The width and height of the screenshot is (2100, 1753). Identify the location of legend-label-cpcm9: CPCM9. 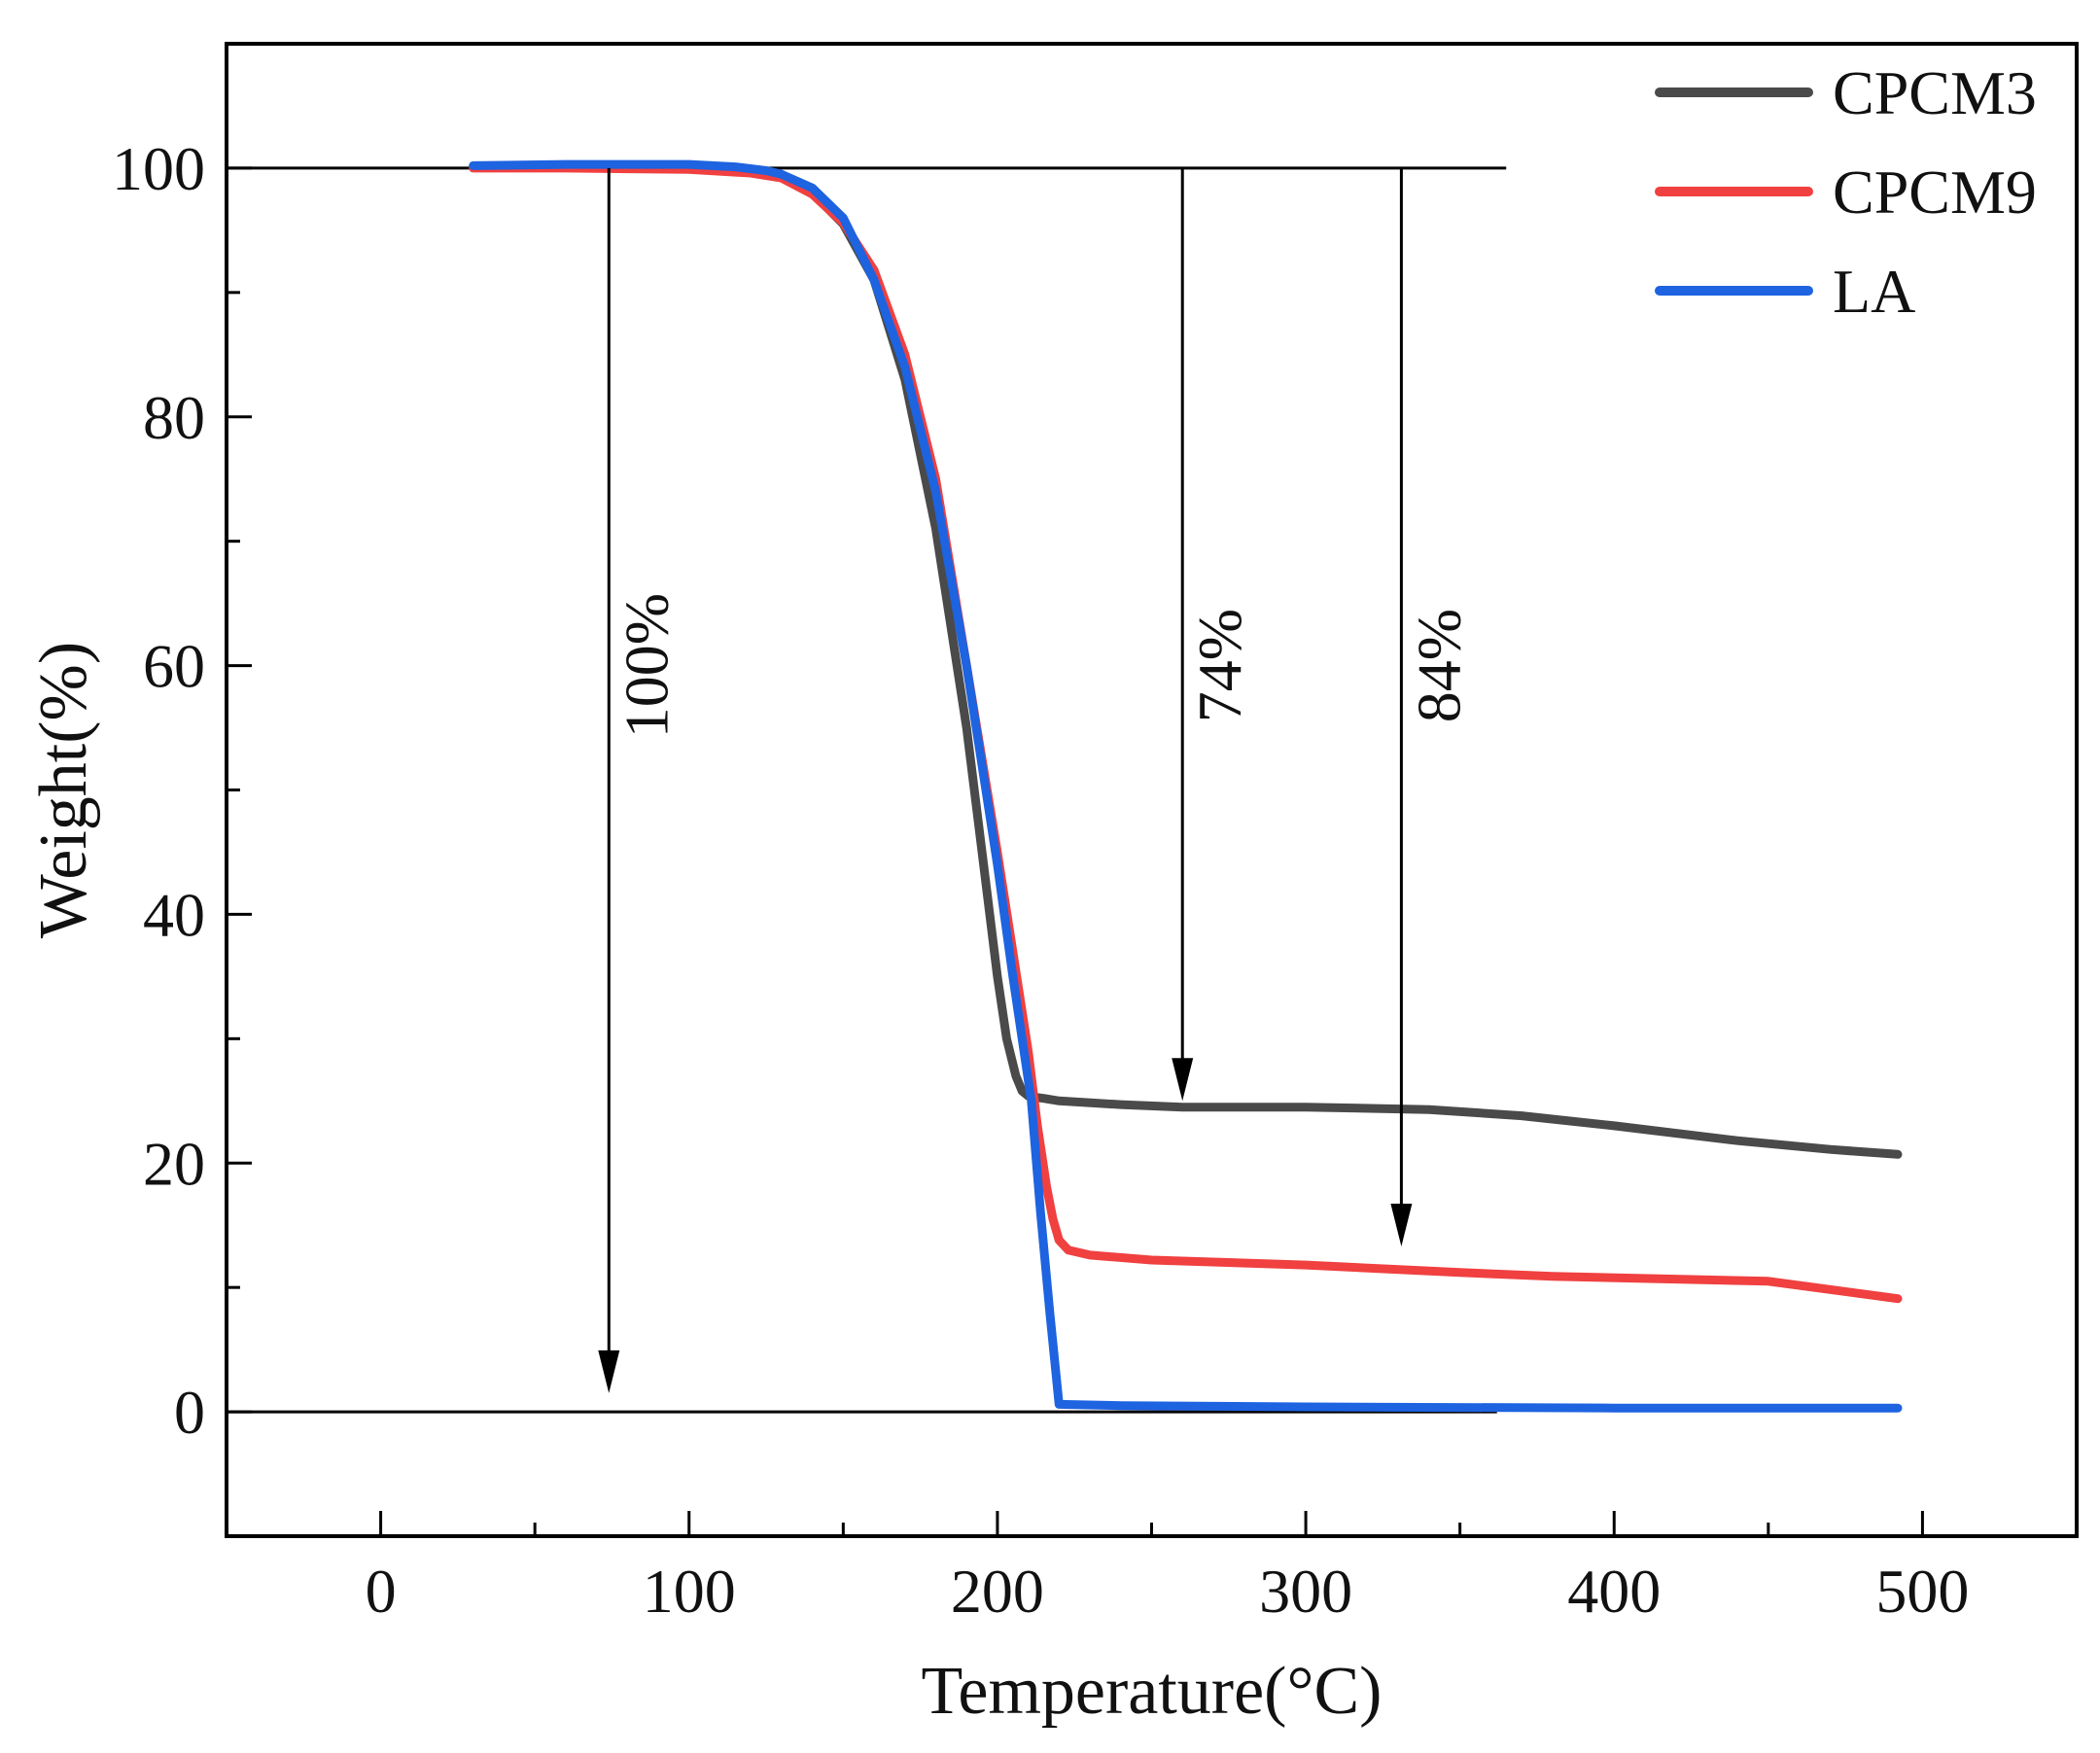
(1935, 192).